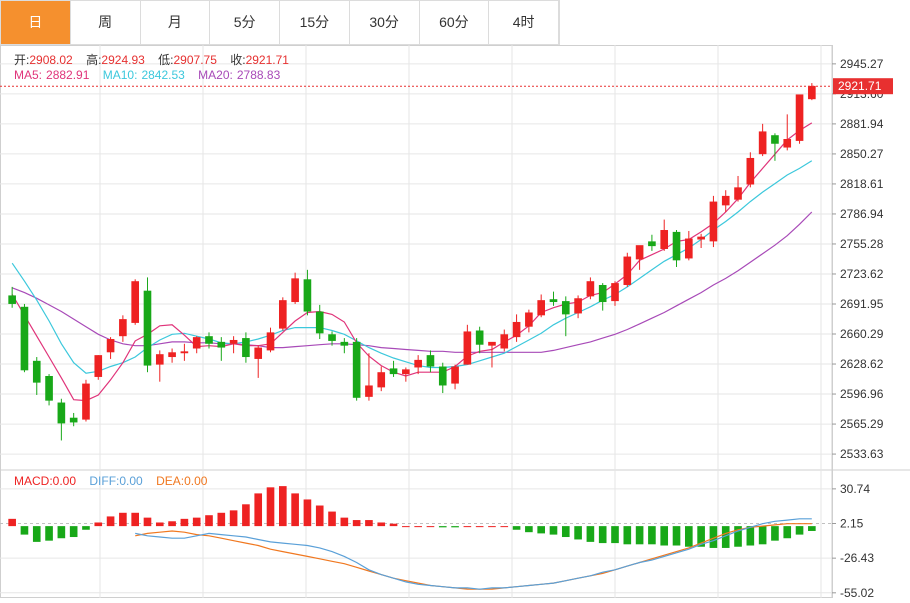 The height and width of the screenshot is (603, 910). What do you see at coordinates (862, 394) in the screenshot?
I see `price-tick-label: 2596.96` at bounding box center [862, 394].